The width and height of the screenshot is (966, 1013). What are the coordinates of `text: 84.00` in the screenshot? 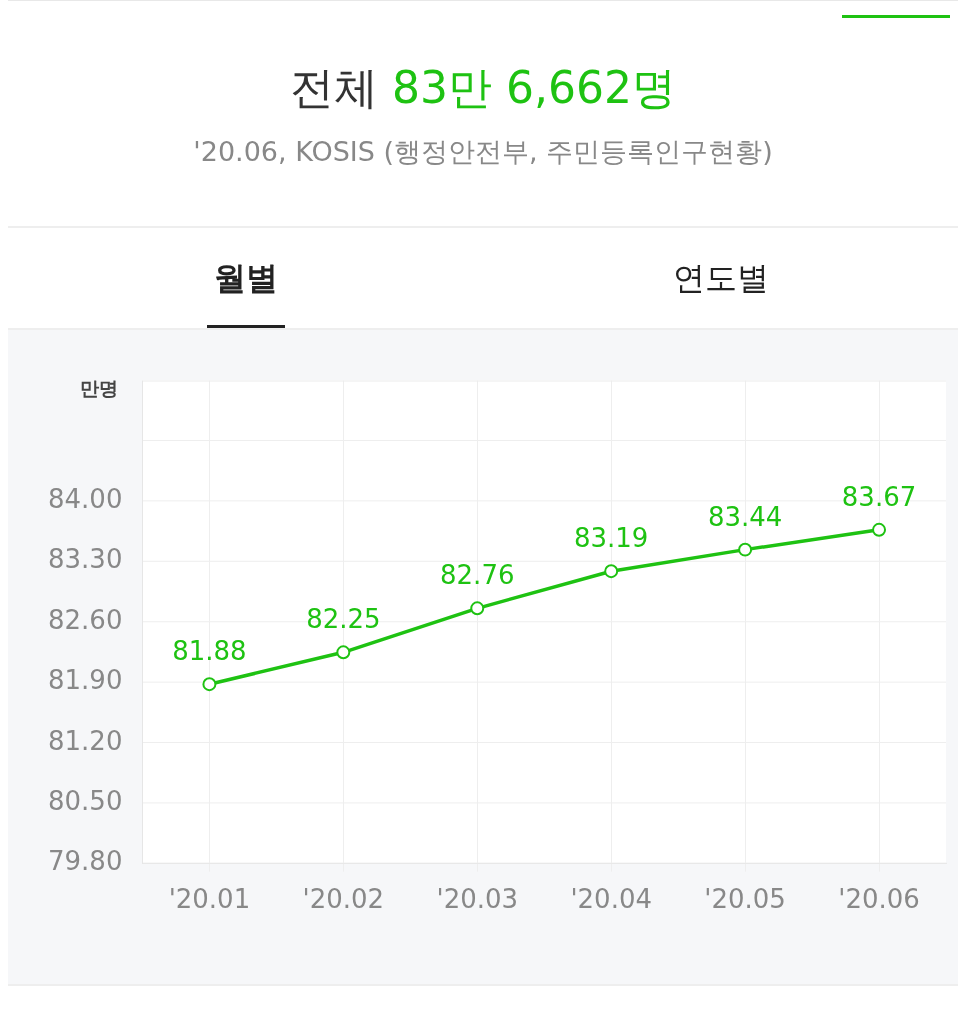 It's located at (85, 499).